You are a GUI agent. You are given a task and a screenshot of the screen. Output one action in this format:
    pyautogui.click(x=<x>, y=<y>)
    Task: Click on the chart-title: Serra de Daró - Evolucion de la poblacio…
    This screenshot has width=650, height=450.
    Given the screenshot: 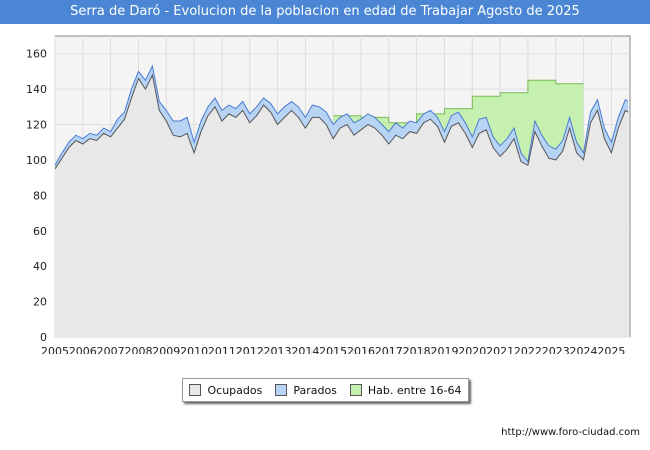 What is the action you would take?
    pyautogui.click(x=325, y=12)
    